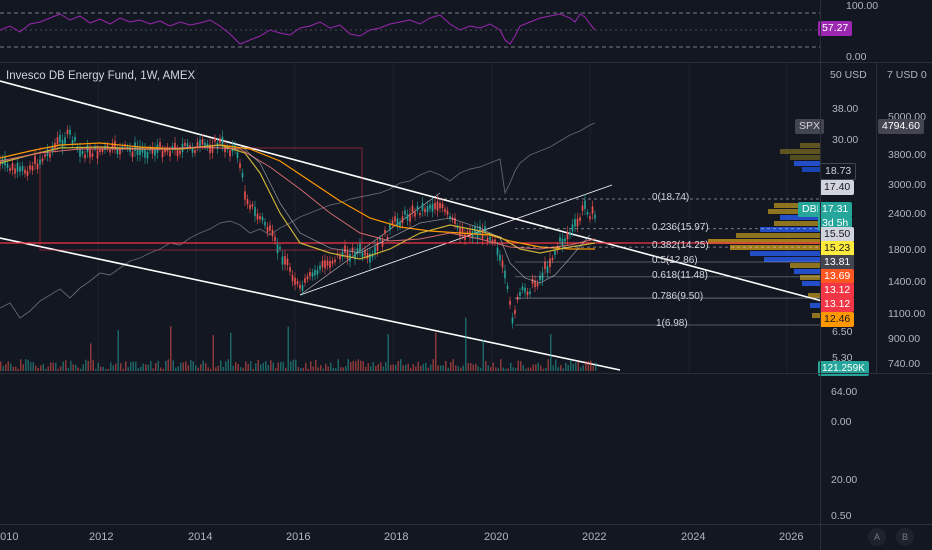 This screenshot has width=932, height=550. What do you see at coordinates (466, 62) in the screenshot?
I see `pane-divider-top` at bounding box center [466, 62].